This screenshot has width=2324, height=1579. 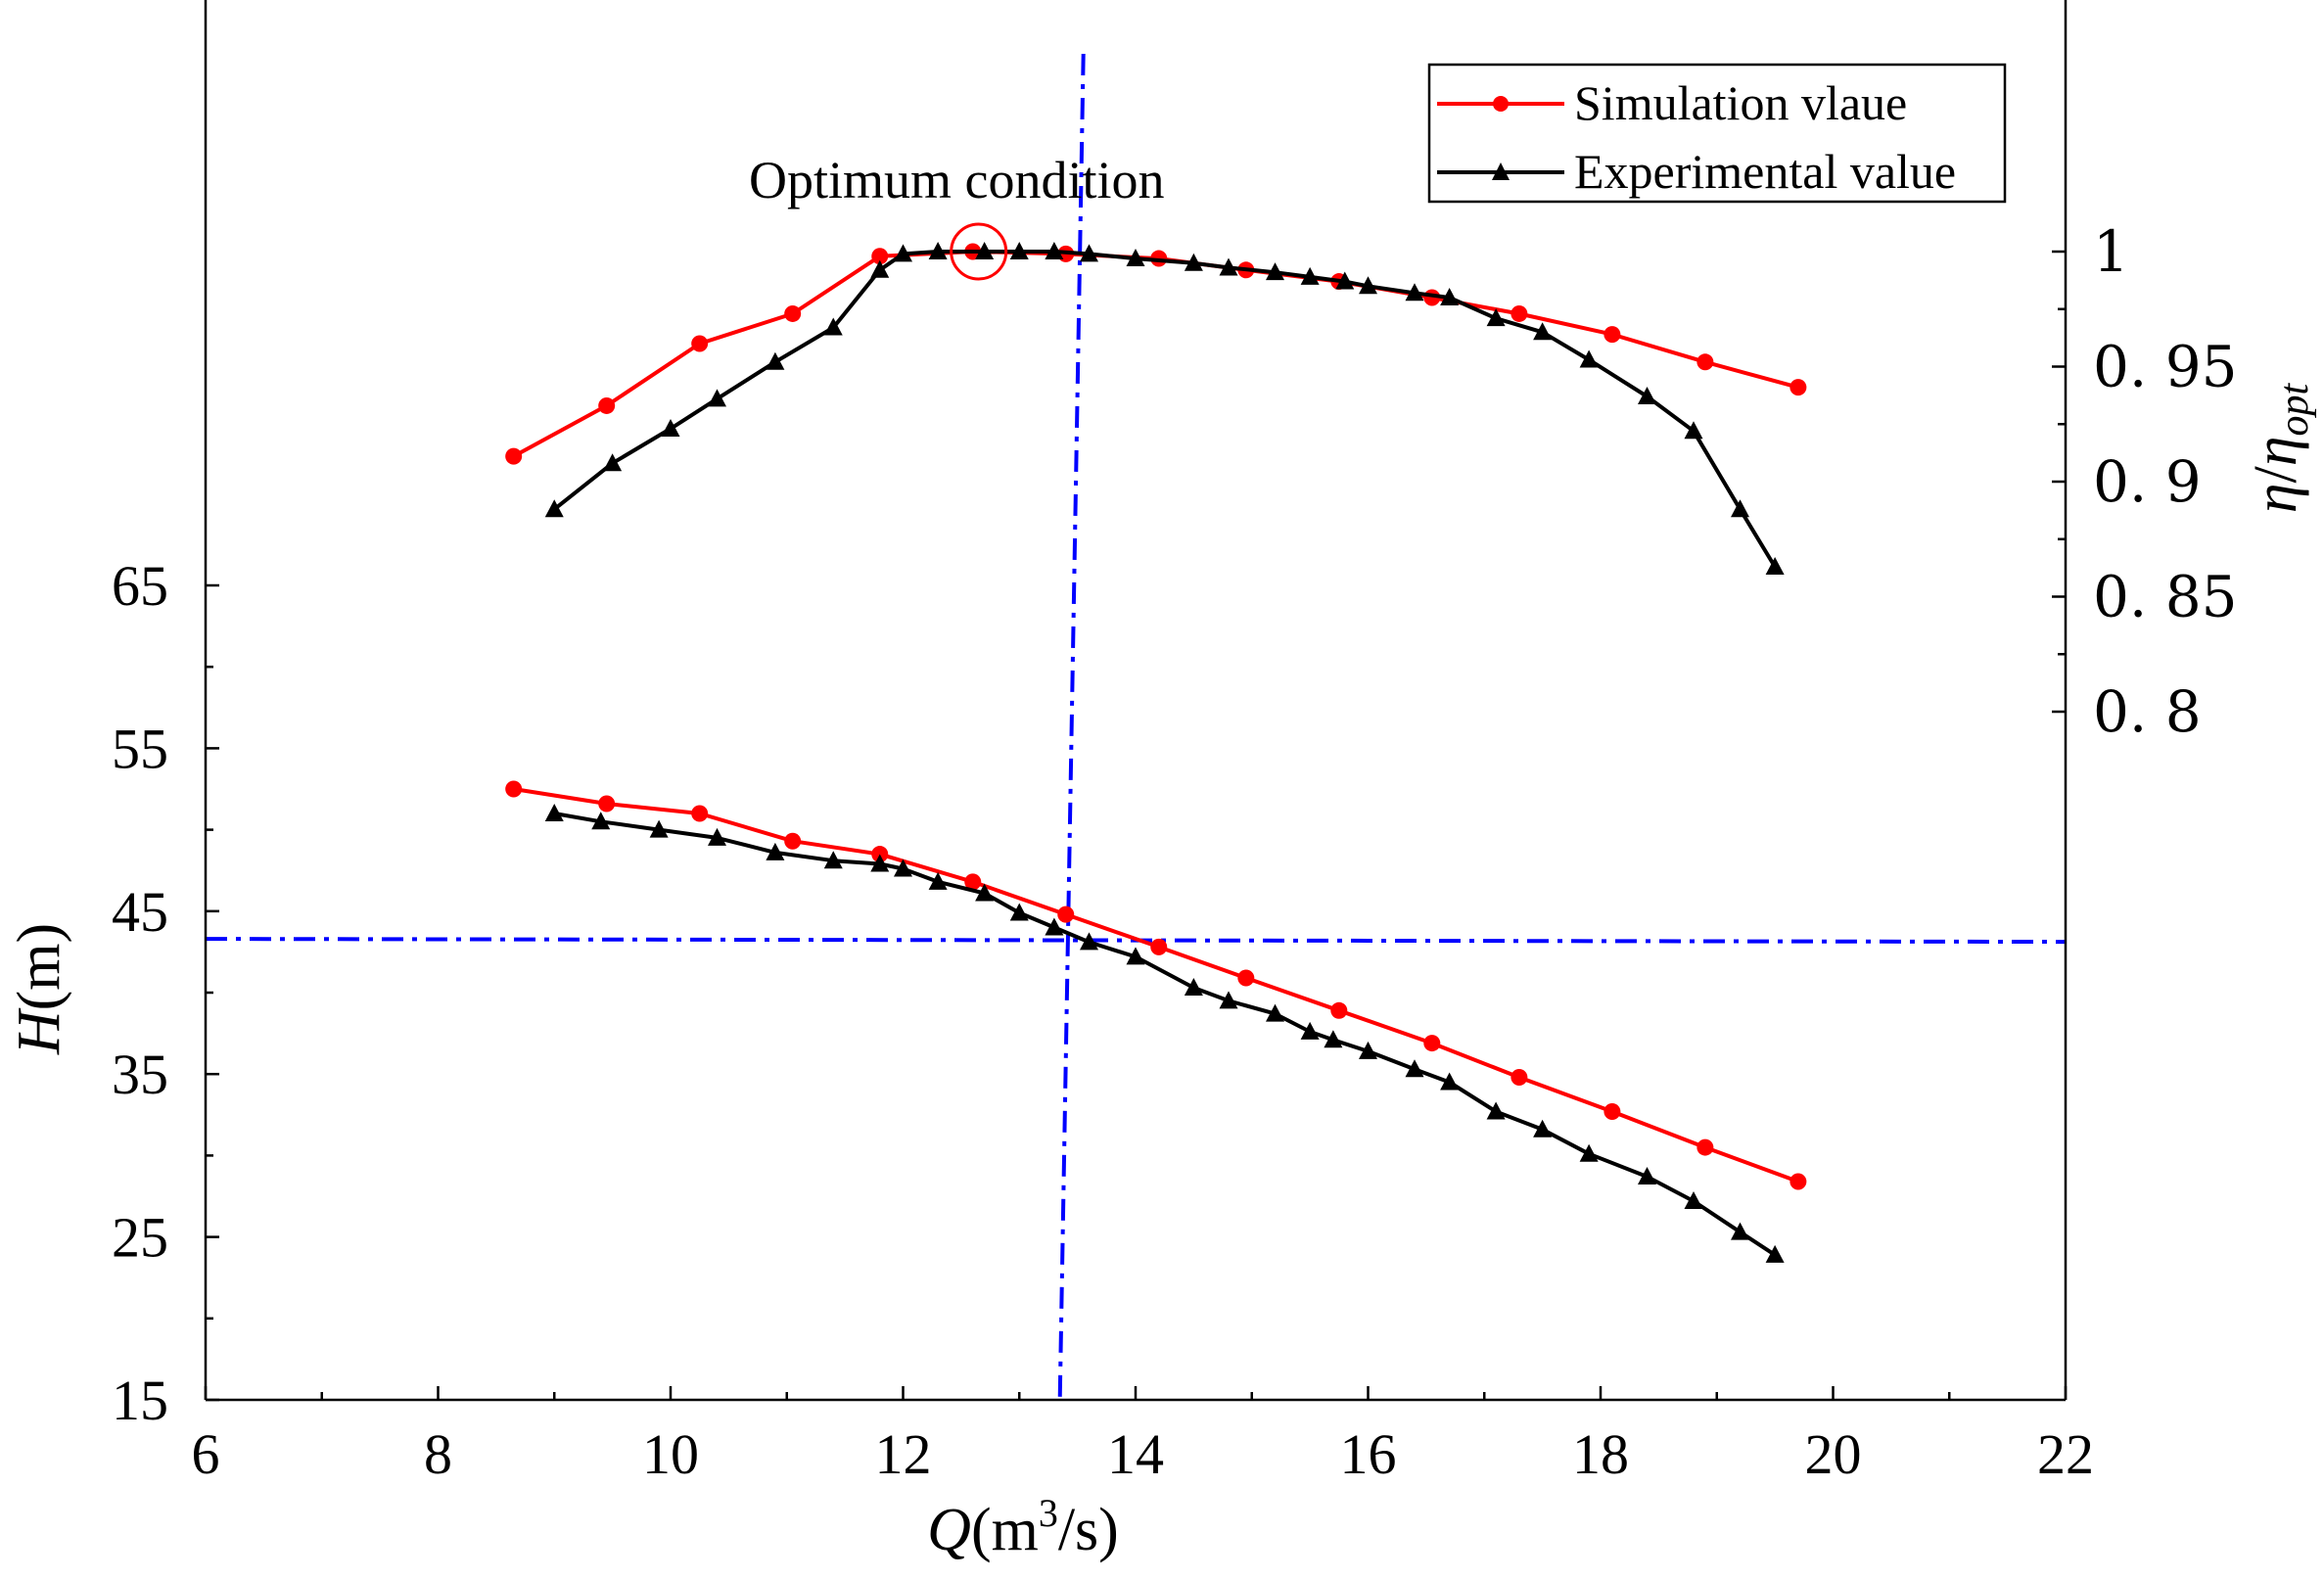 What do you see at coordinates (140, 1074) in the screenshot?
I see `y-left-tick-label: 35` at bounding box center [140, 1074].